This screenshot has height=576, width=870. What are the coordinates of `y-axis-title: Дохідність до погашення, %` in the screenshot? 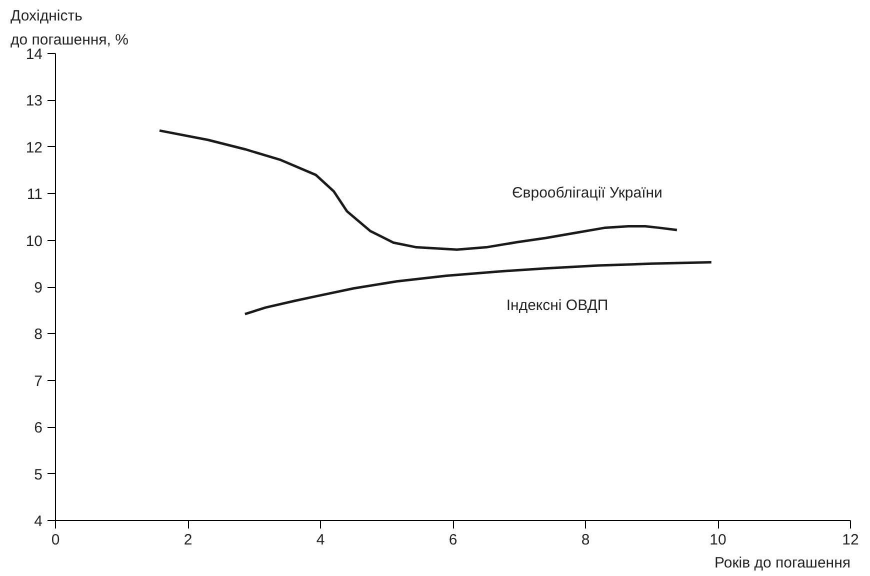 It's located at (69, 28).